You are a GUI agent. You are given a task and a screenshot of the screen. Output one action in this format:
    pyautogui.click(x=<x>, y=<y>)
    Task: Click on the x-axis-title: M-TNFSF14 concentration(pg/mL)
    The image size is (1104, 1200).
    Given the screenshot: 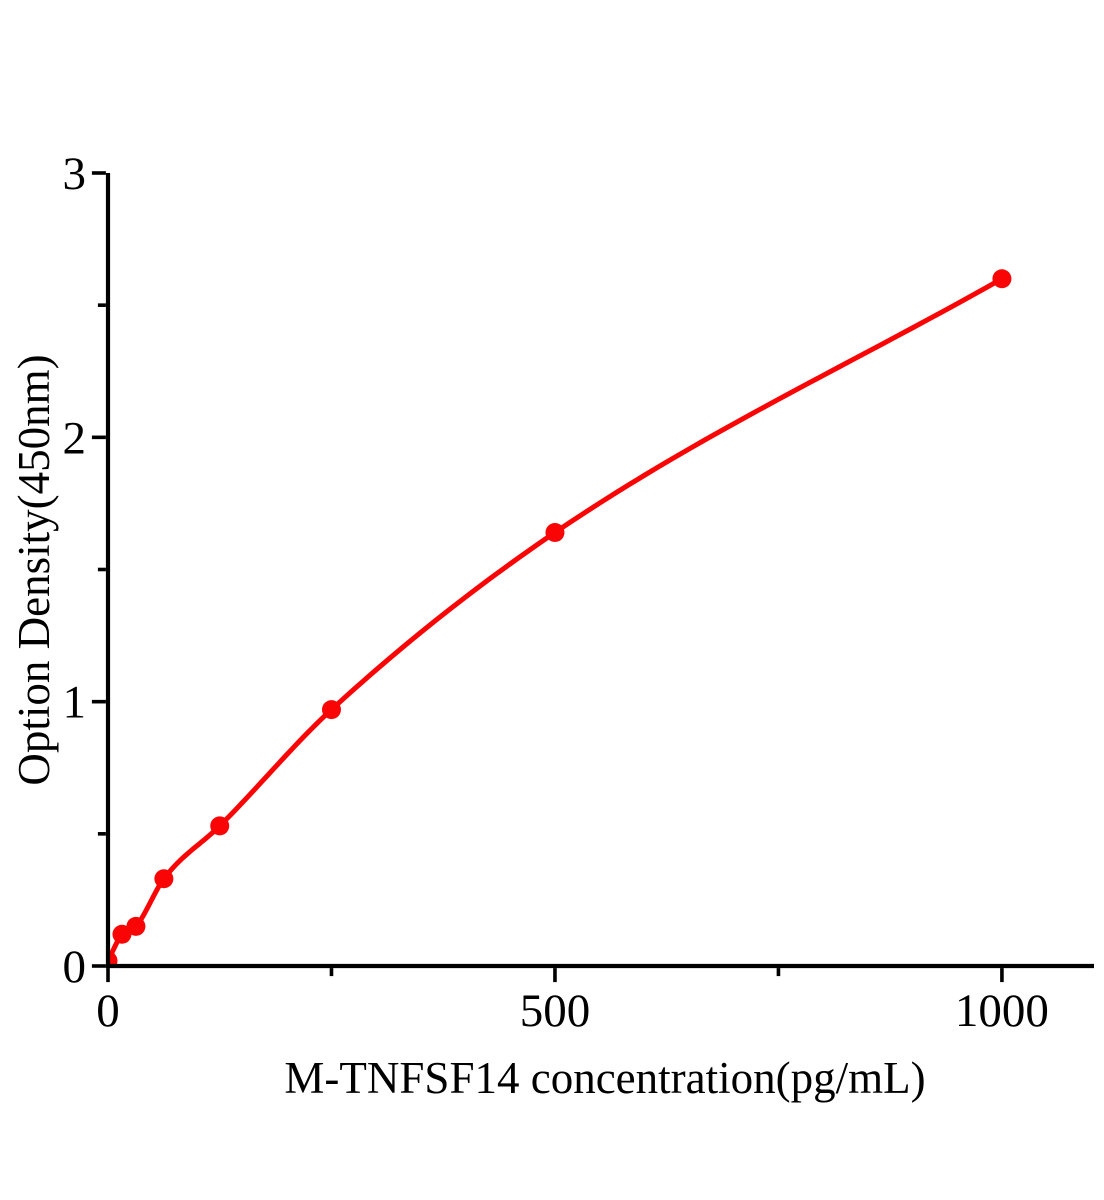 What is the action you would take?
    pyautogui.click(x=605, y=1078)
    